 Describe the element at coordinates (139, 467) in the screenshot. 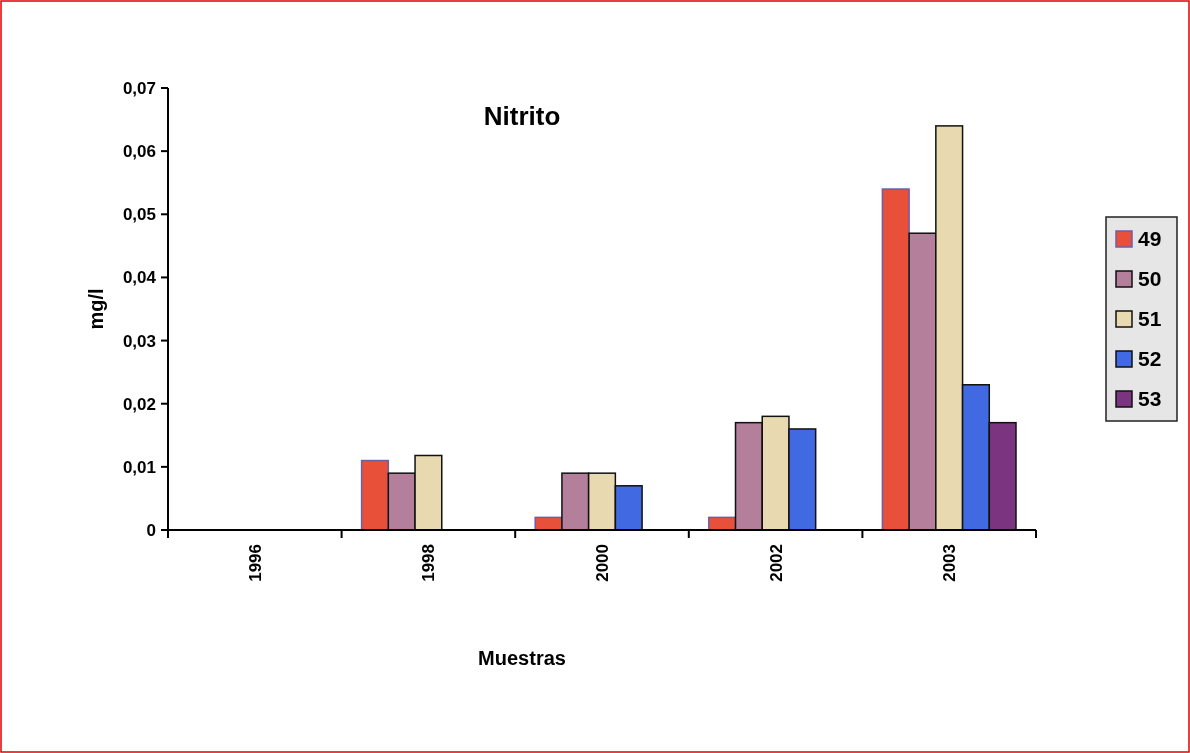

I see `y-tick-label: 0,01` at that location.